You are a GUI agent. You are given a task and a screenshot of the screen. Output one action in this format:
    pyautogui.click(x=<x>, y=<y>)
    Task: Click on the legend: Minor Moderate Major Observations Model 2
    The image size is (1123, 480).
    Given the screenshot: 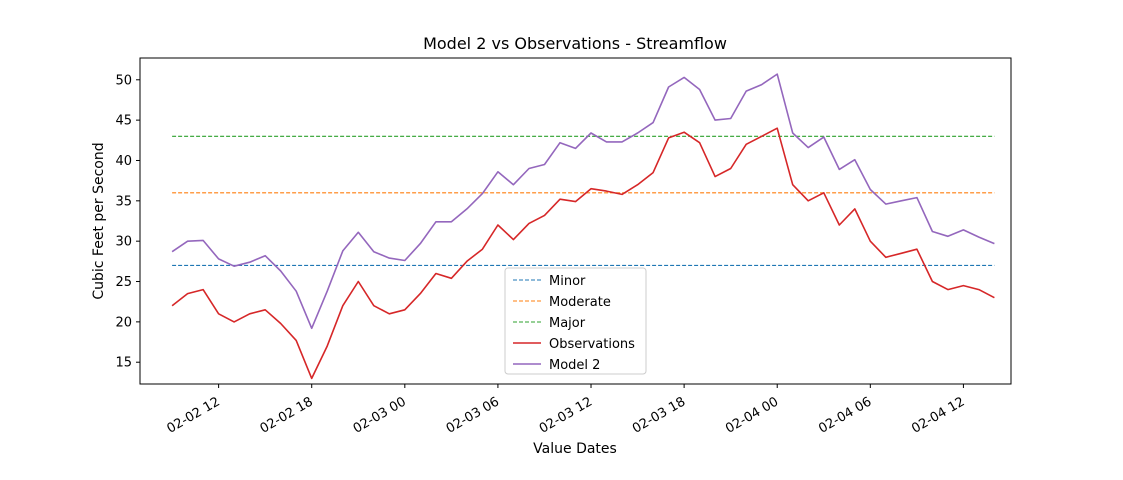 What is the action you would take?
    pyautogui.click(x=575, y=321)
    